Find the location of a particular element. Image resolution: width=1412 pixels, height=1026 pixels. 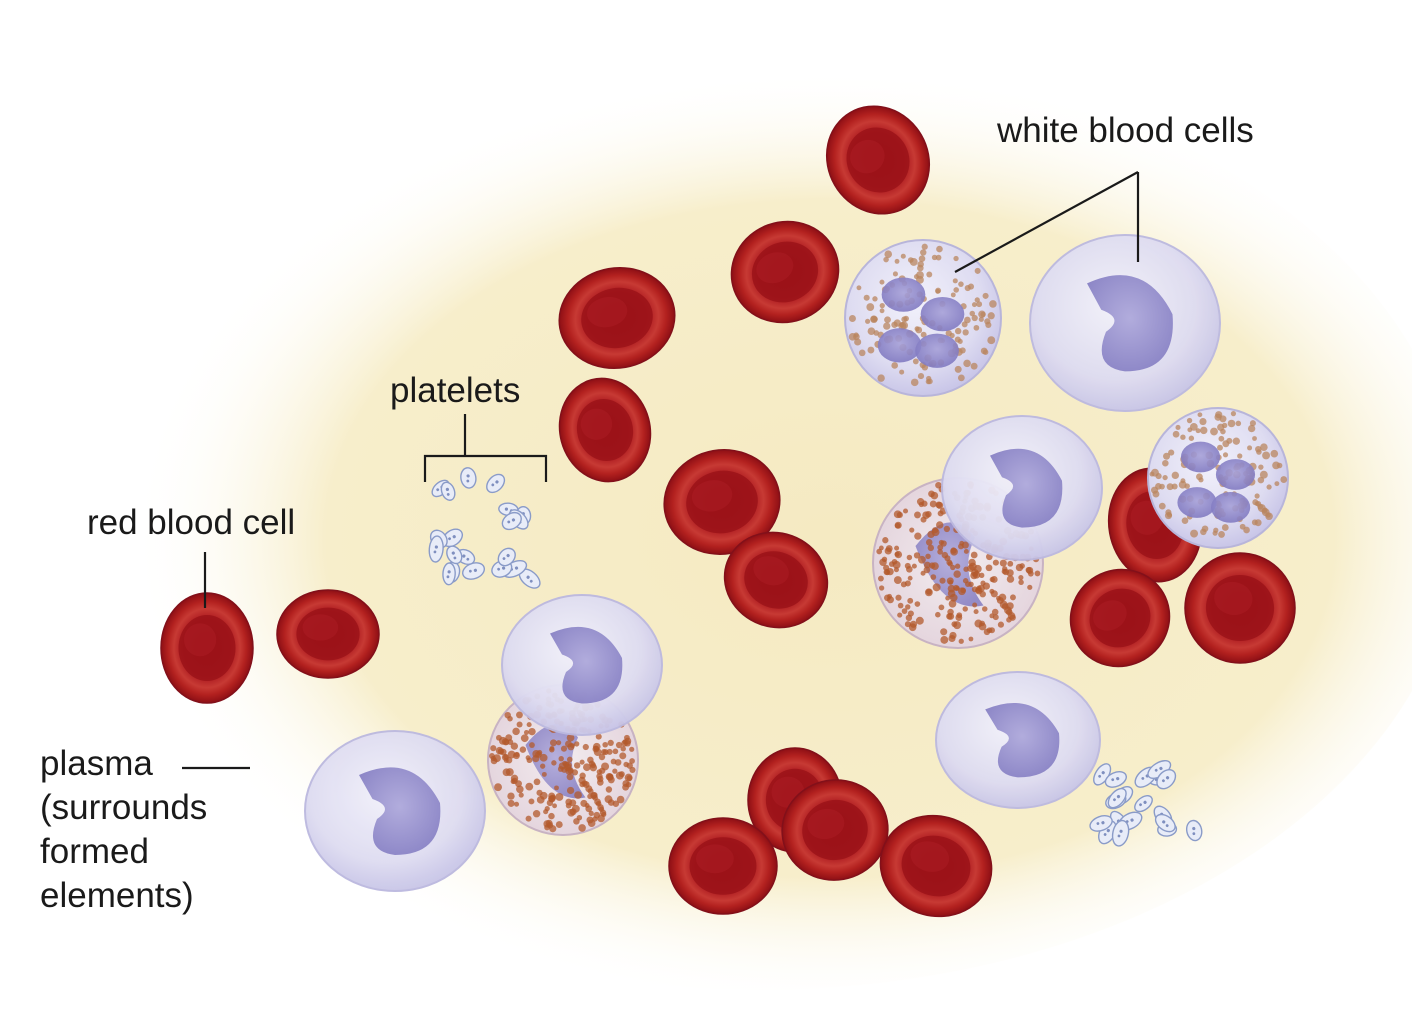

platelets-bracket is located at coordinates (485, 468).